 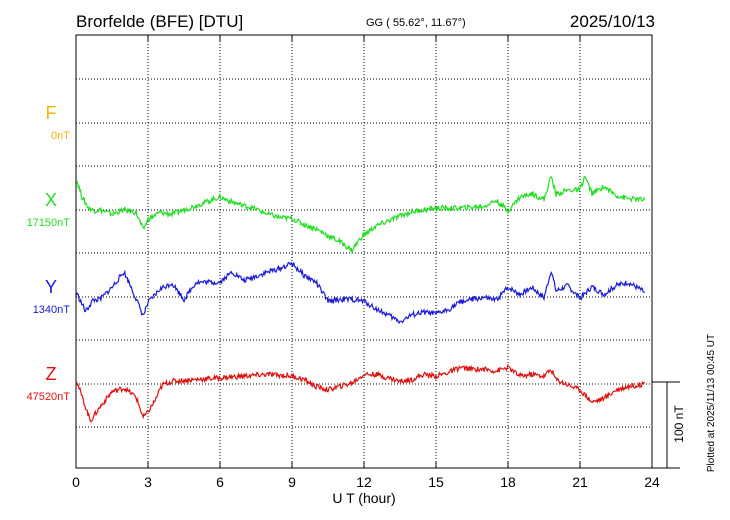 I want to click on series-name-x: X, so click(x=51, y=200).